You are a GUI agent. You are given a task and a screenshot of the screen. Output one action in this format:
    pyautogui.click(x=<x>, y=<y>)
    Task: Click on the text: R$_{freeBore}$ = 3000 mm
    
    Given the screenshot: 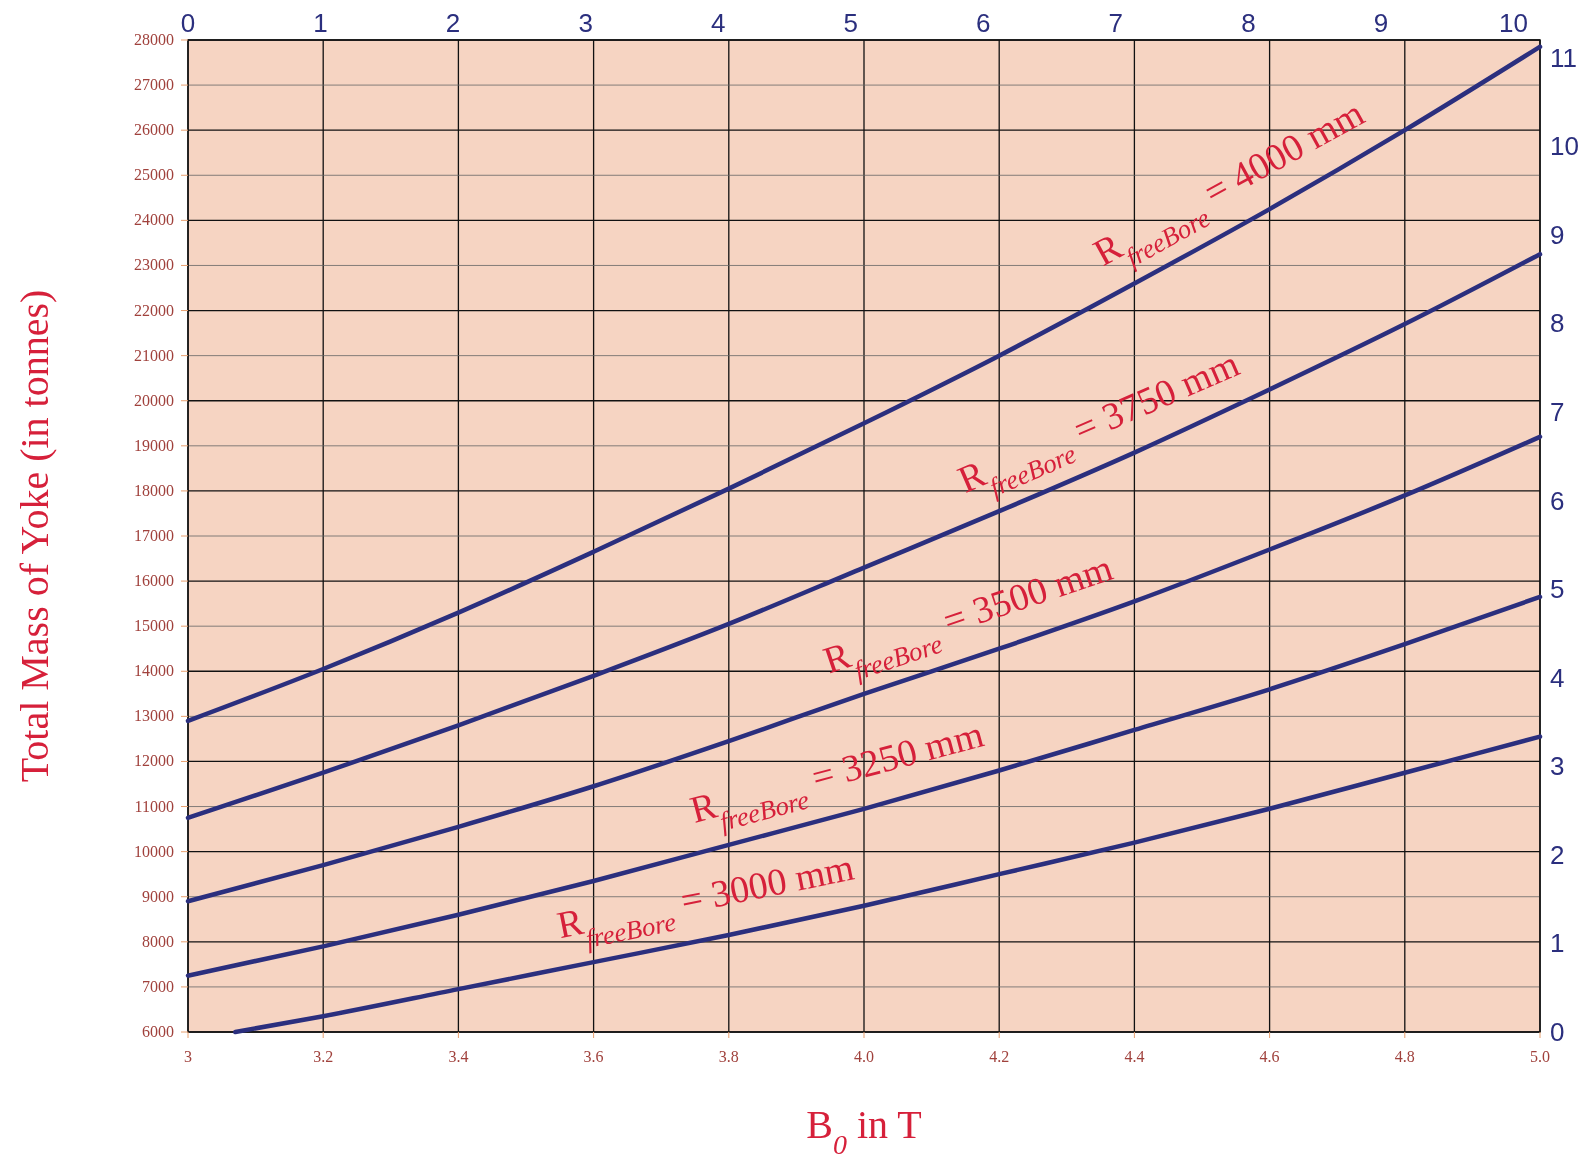 What is the action you would take?
    pyautogui.click(x=705, y=899)
    